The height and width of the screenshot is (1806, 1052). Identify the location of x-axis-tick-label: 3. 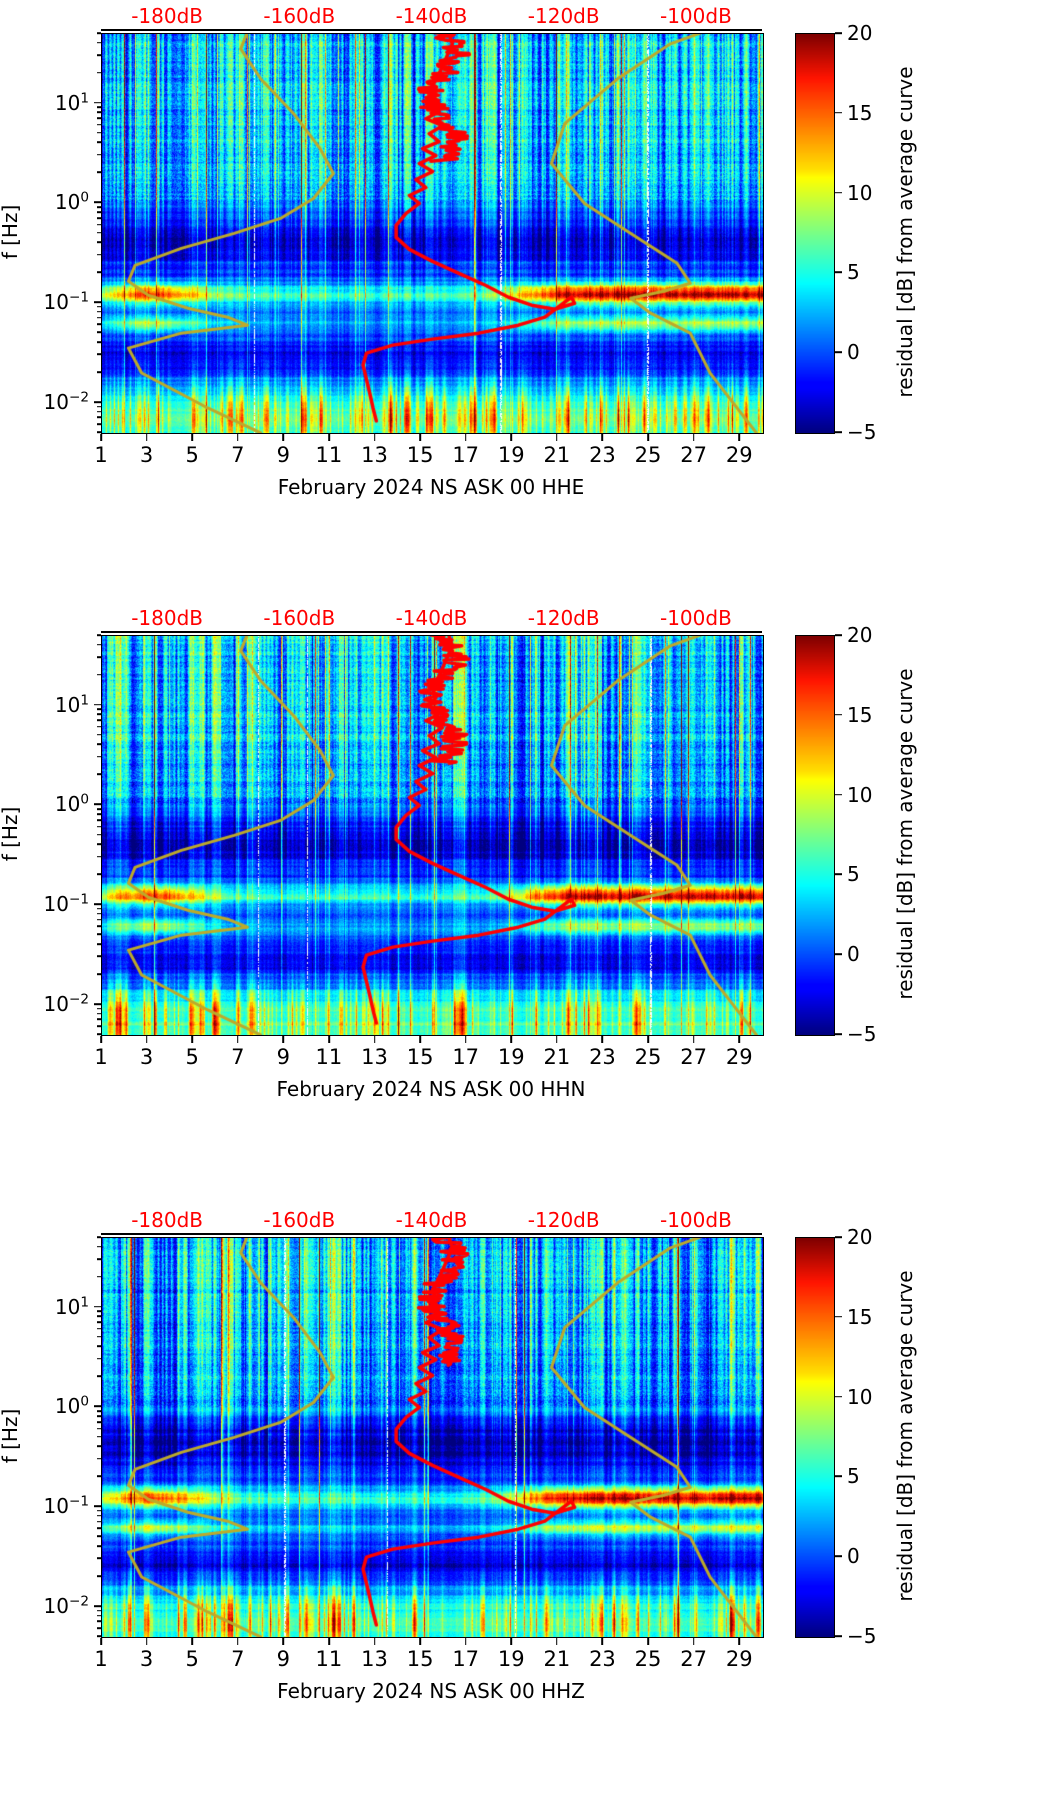
(146, 1659).